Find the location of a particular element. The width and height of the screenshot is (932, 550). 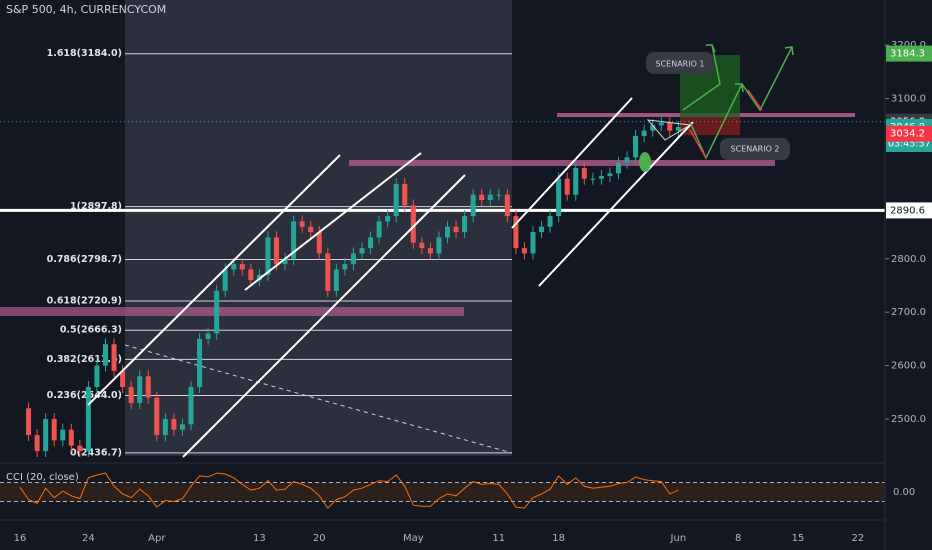

fib-label: 0(2436.7) is located at coordinates (96, 452).